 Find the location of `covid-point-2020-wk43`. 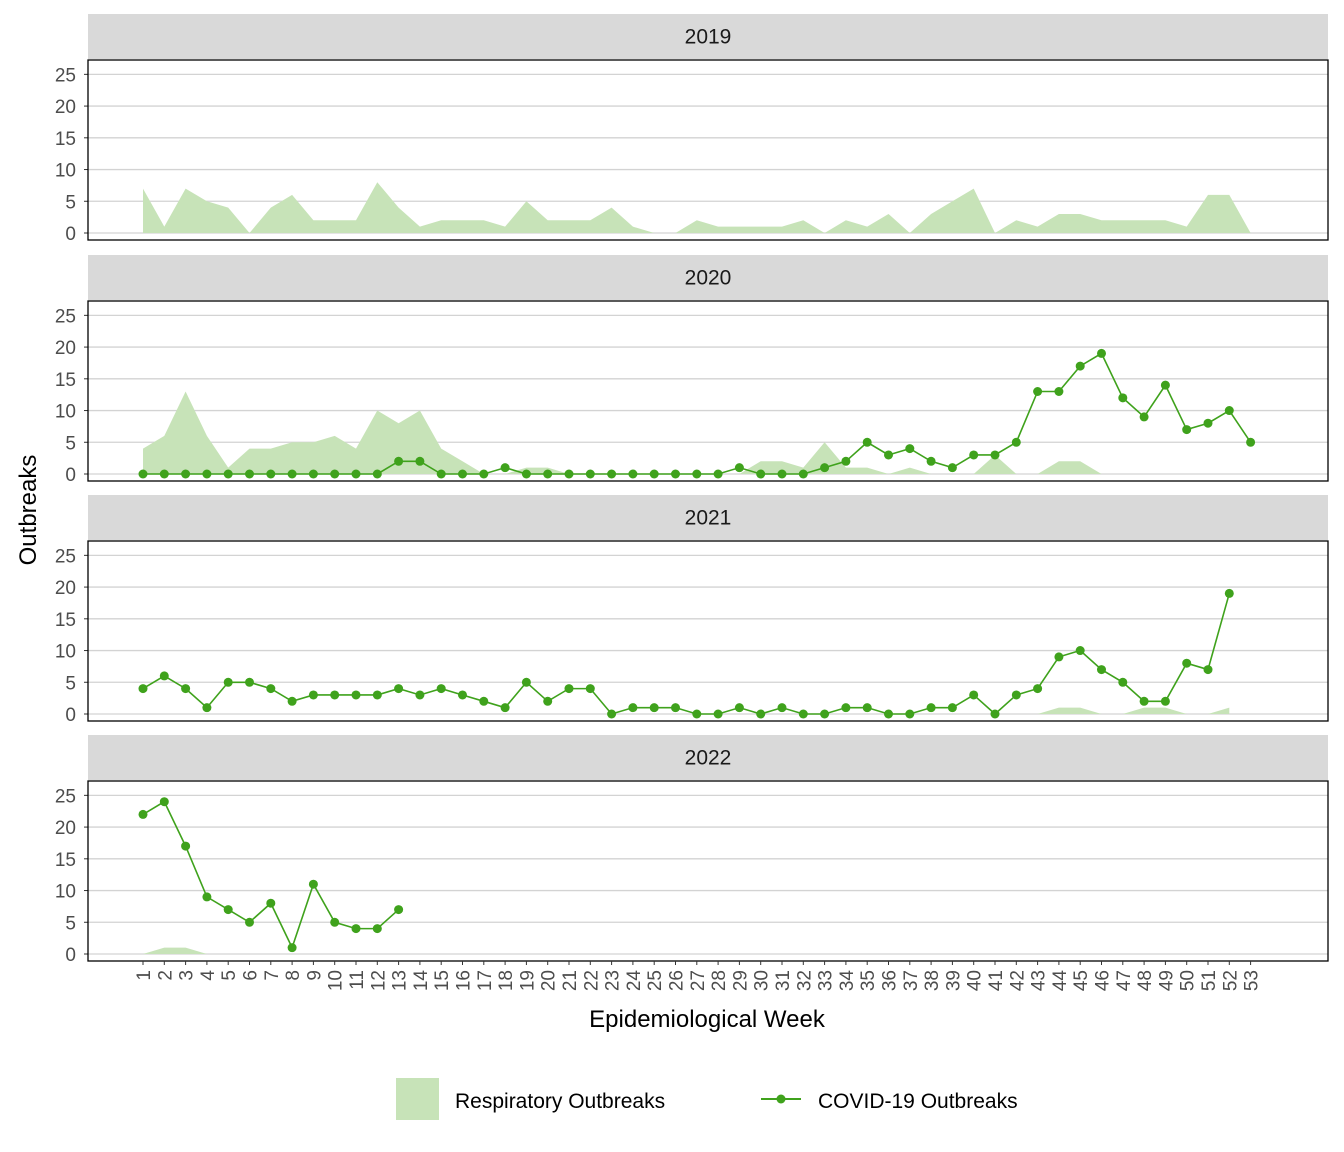

covid-point-2020-wk43 is located at coordinates (1038, 391).